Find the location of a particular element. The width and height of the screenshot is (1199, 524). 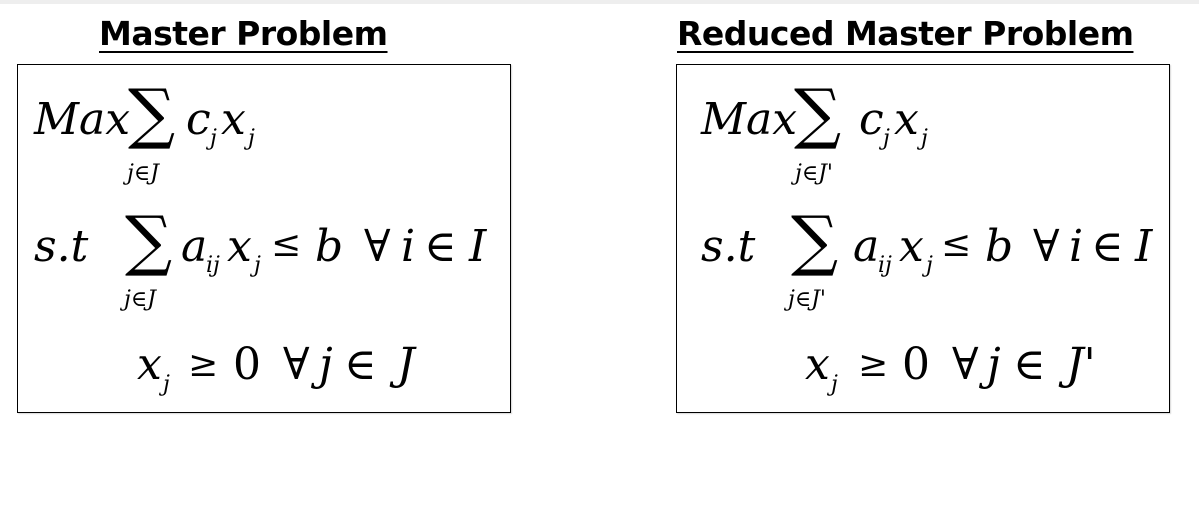

constraint-sum-index: j∈J is located at coordinates (140, 299).